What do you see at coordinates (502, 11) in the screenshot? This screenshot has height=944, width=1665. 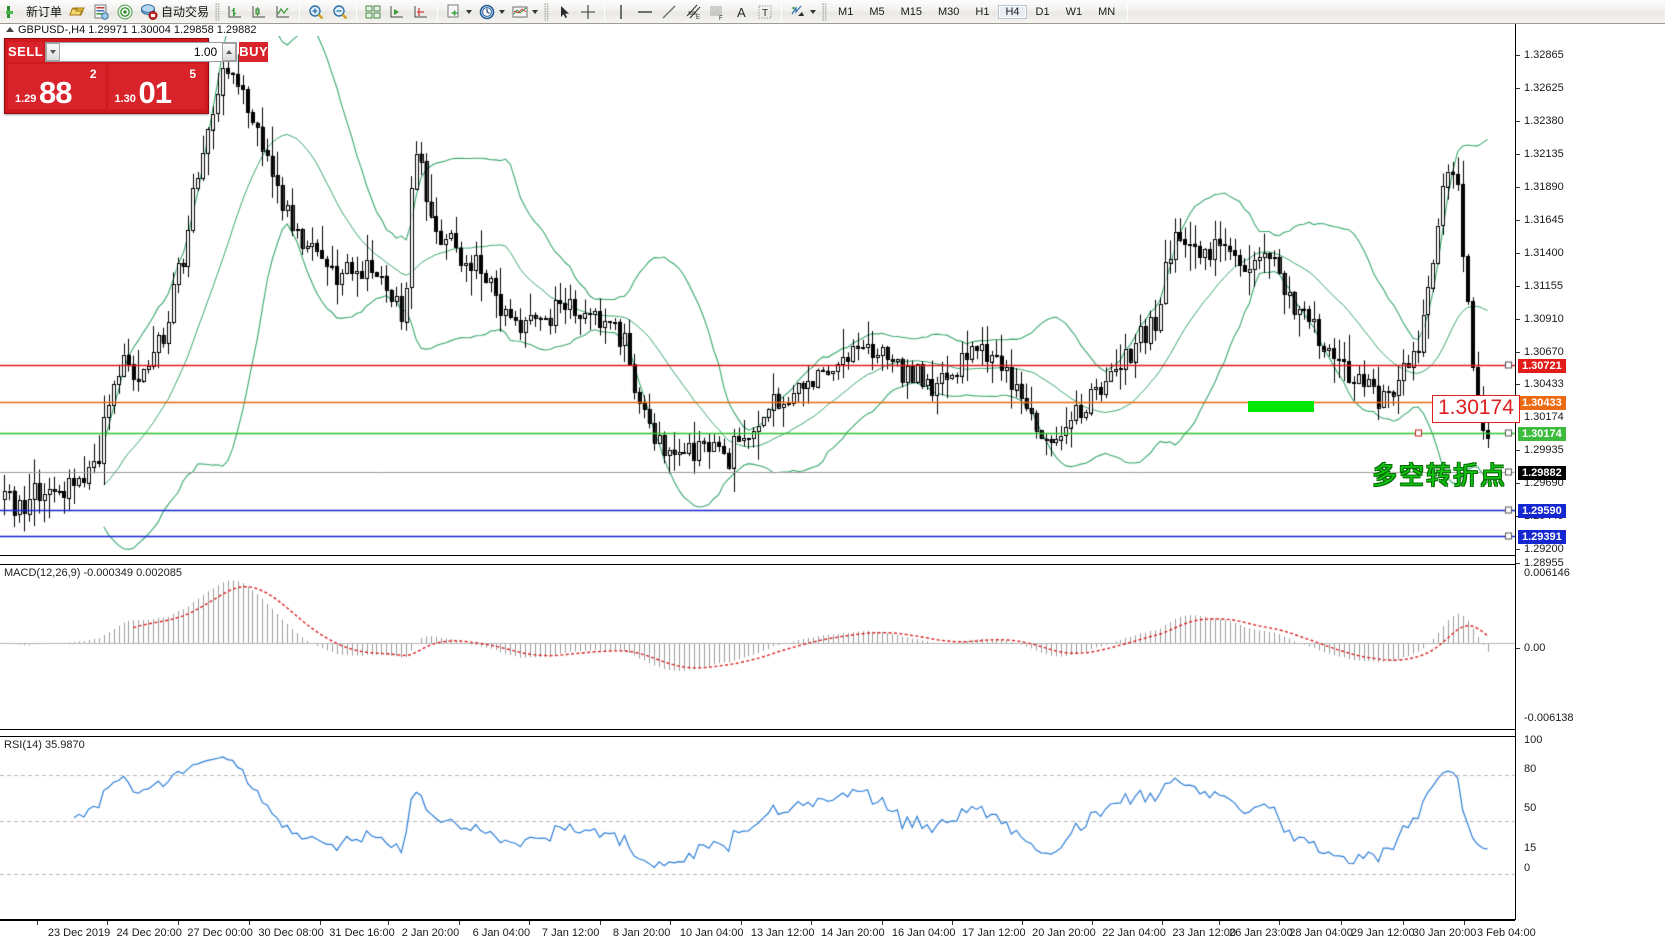 I see `period-dropdown-caret` at bounding box center [502, 11].